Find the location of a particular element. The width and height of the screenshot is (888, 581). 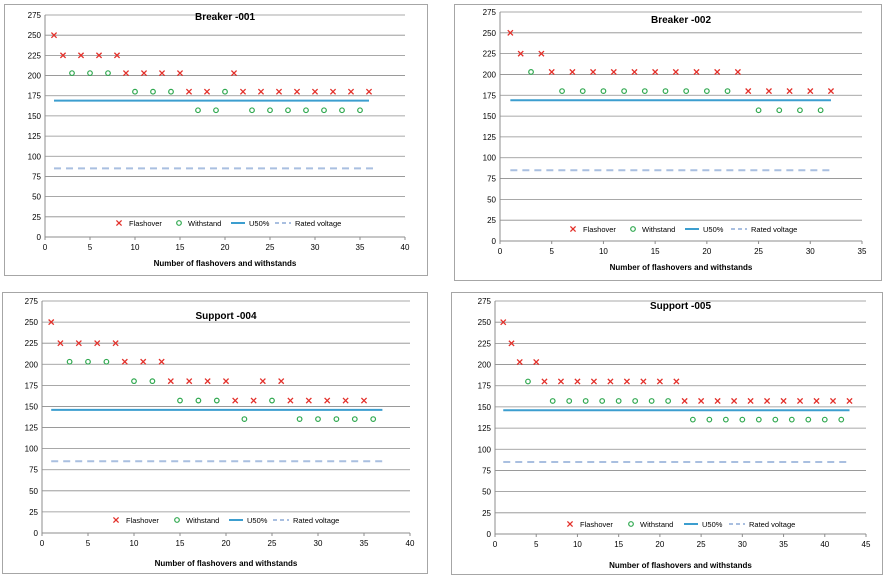

y-tick-label: 275 is located at coordinates (490, 12).